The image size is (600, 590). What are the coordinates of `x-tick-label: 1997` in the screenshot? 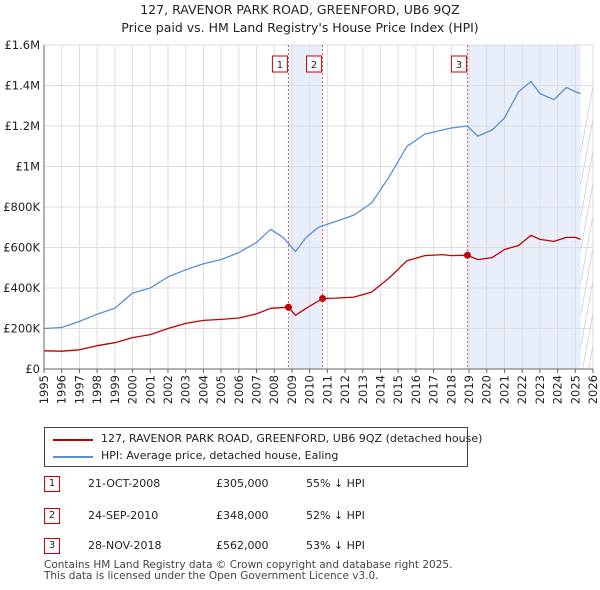 It's located at (79, 389).